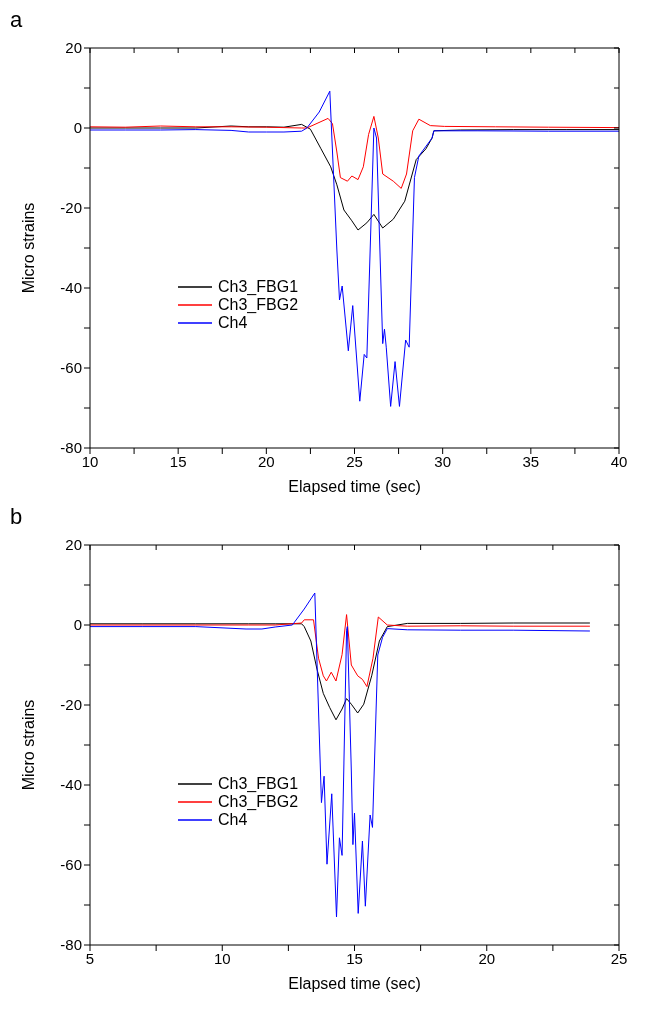  What do you see at coordinates (443, 461) in the screenshot?
I see `x-tick-label: 30` at bounding box center [443, 461].